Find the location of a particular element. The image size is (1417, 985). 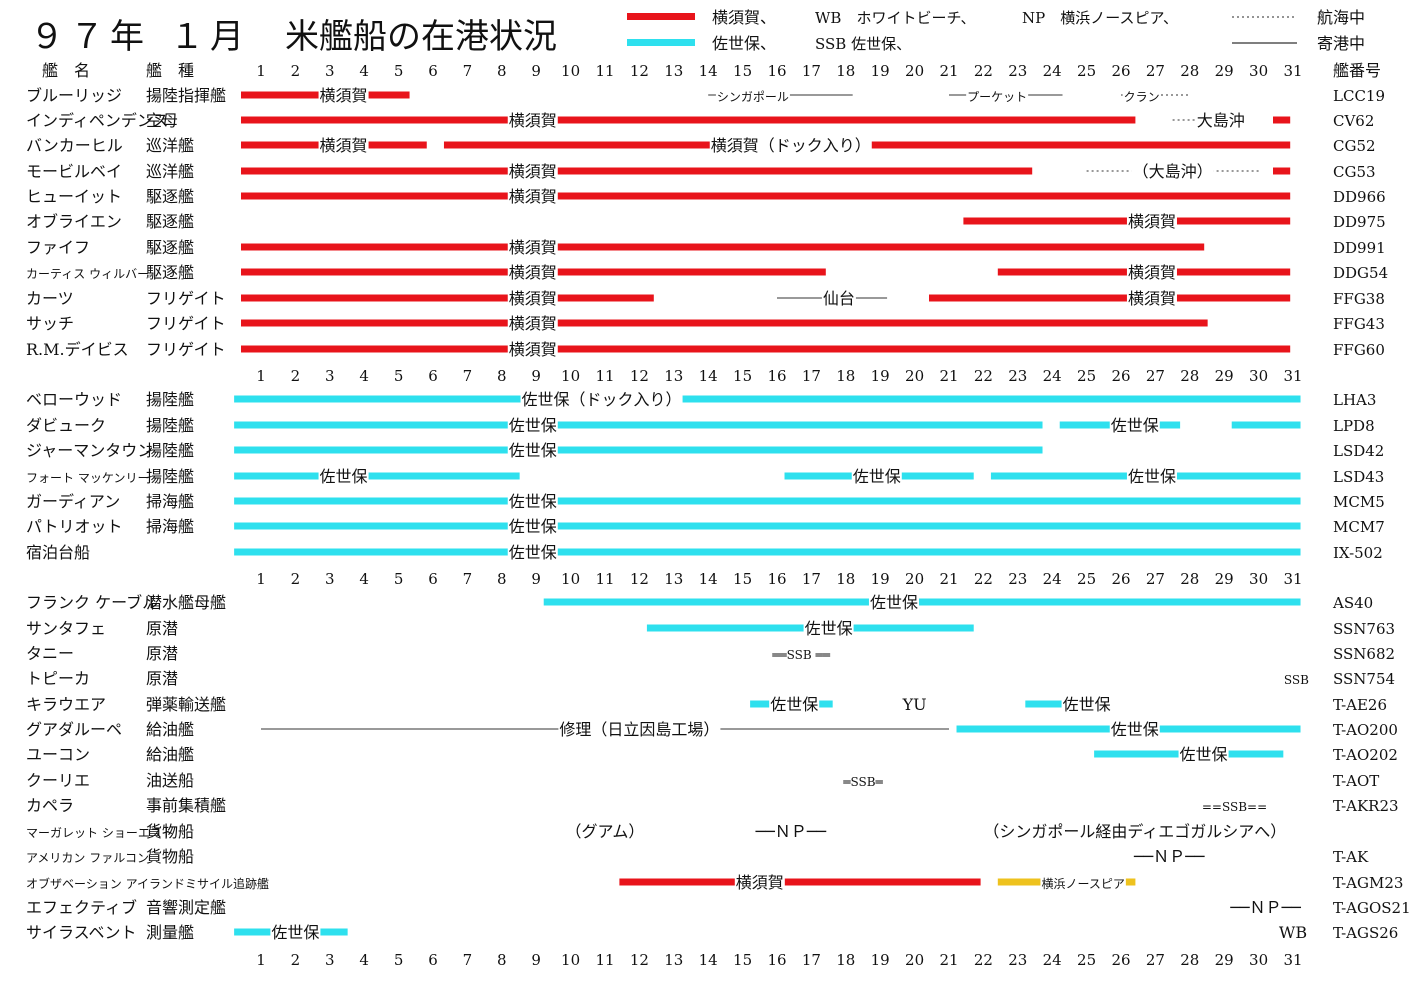

hull-number: LHA3 is located at coordinates (1354, 400).